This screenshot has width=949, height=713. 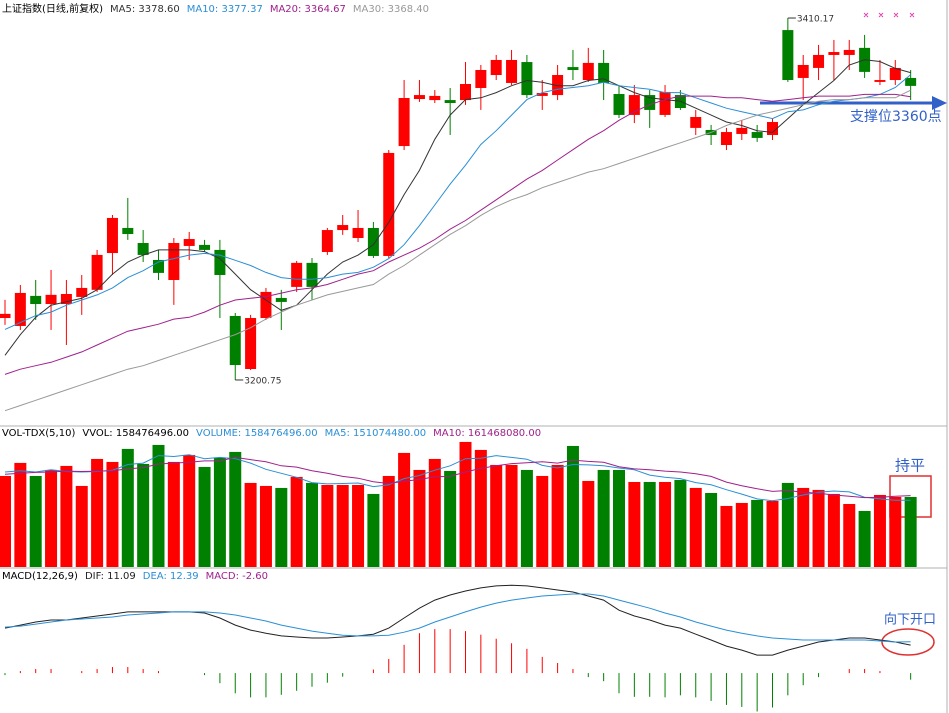 What do you see at coordinates (237, 576) in the screenshot?
I see `legend-entry: MACD: -2.60` at bounding box center [237, 576].